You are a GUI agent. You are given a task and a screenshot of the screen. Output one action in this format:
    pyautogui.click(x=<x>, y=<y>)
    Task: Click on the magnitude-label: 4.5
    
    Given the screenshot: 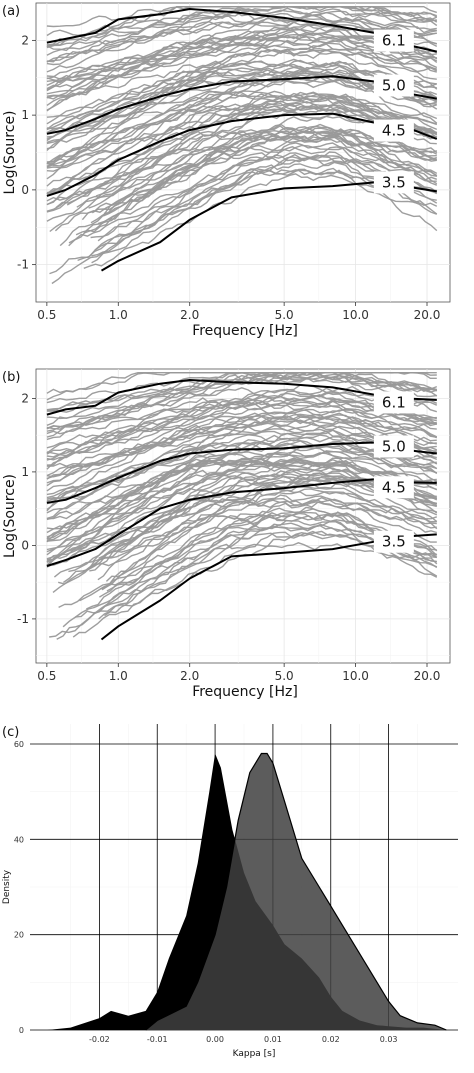 What is the action you would take?
    pyautogui.click(x=394, y=131)
    